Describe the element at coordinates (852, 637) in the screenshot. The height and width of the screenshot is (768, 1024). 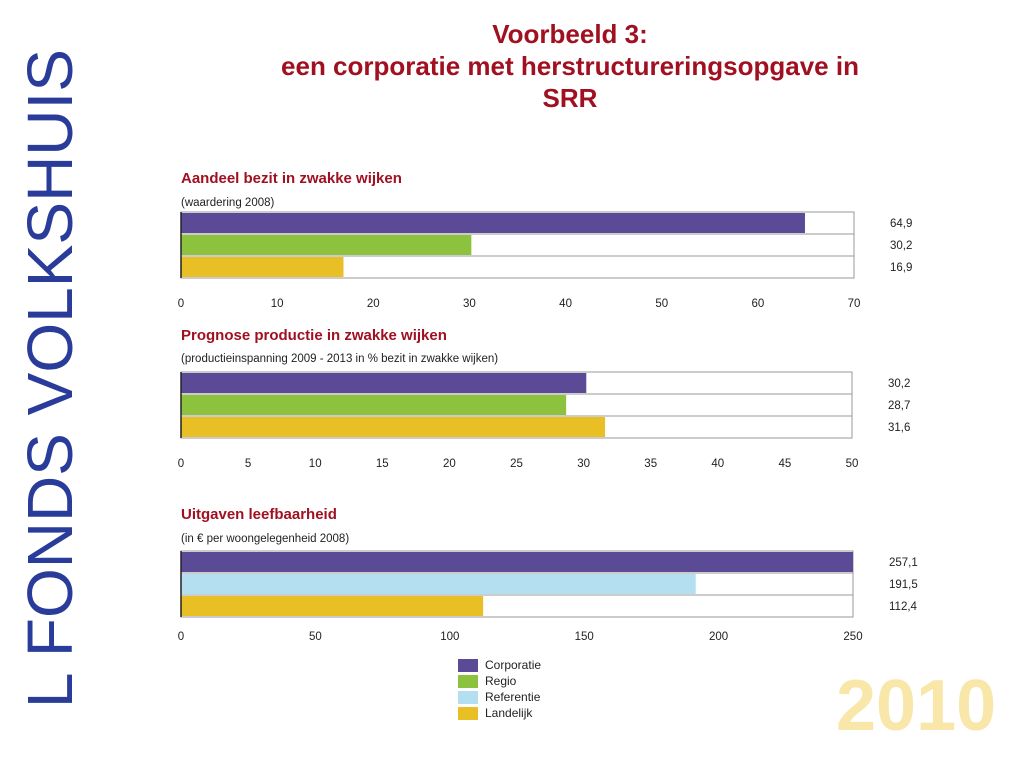
I see `tick-label: 250` at that location.